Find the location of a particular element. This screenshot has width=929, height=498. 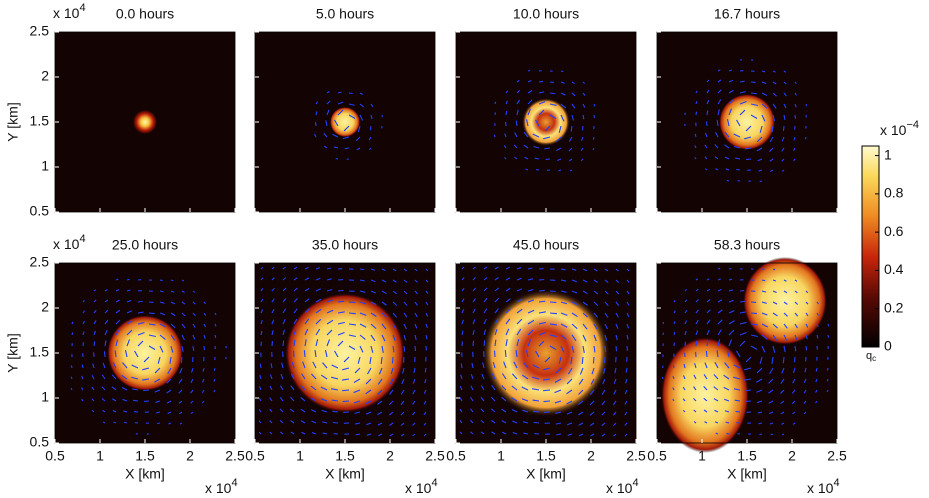

y-axis-label: Y [km] is located at coordinates (13, 121).